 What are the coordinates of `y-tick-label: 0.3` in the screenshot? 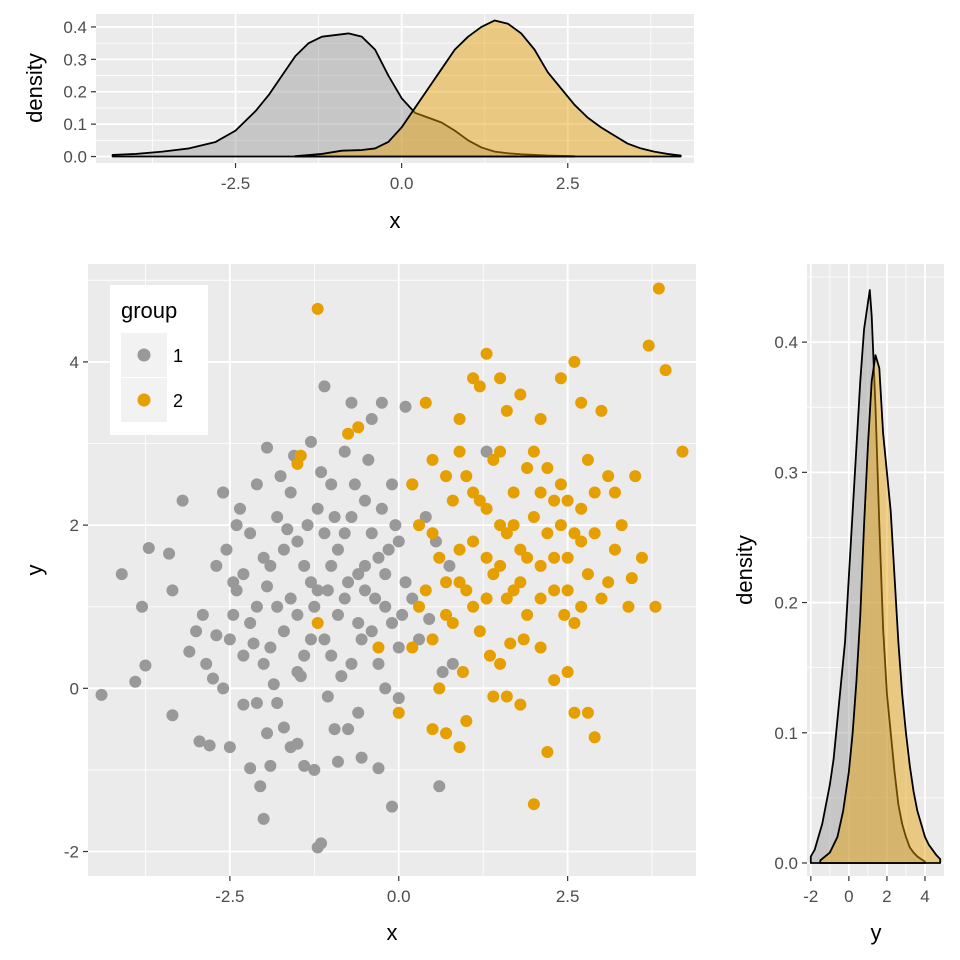 It's located at (75, 59).